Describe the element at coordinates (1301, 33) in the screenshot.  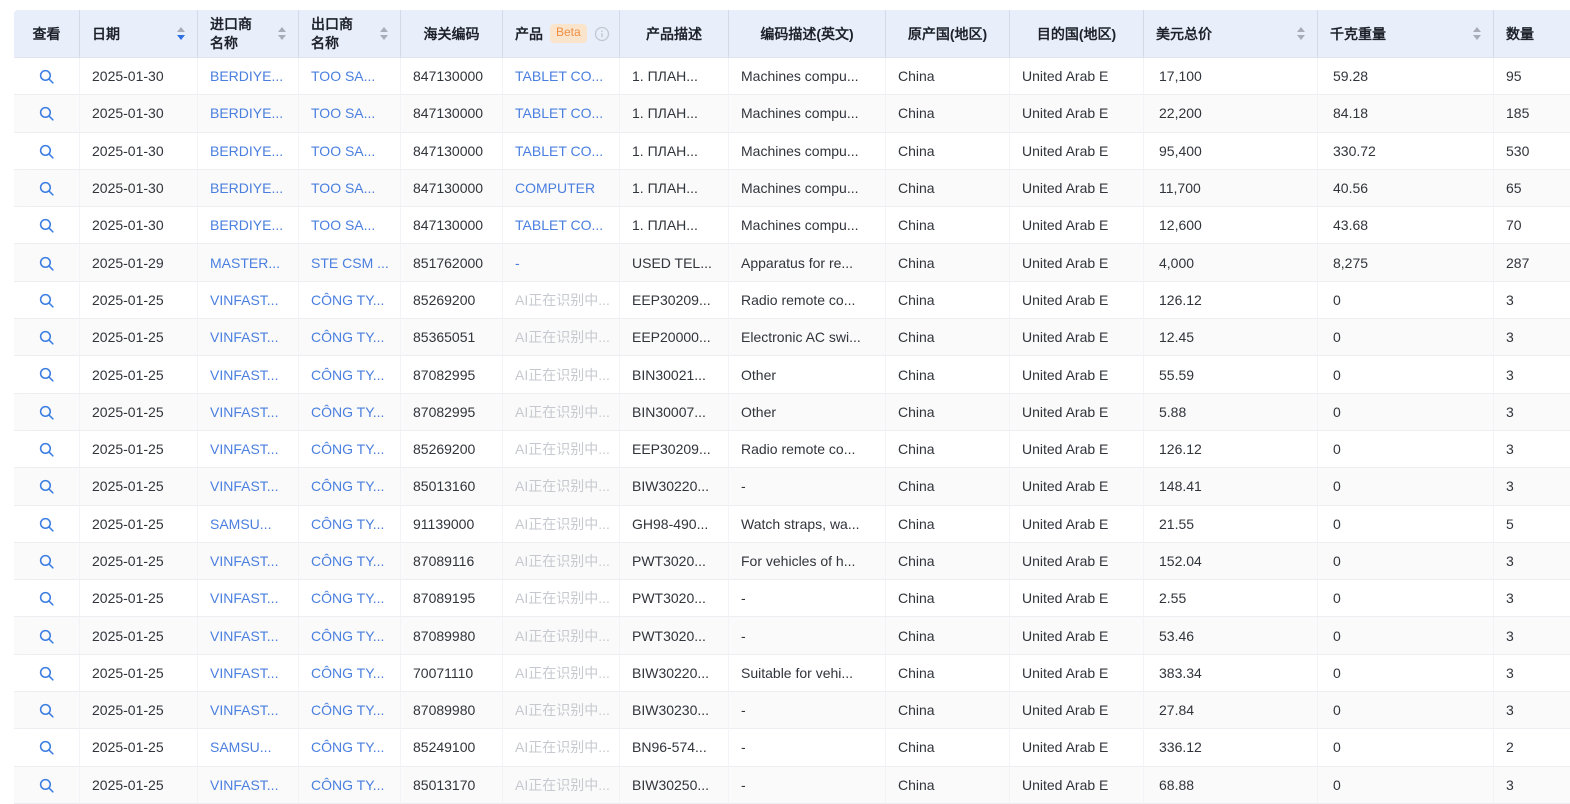
I see `sort-control-usd-total` at that location.